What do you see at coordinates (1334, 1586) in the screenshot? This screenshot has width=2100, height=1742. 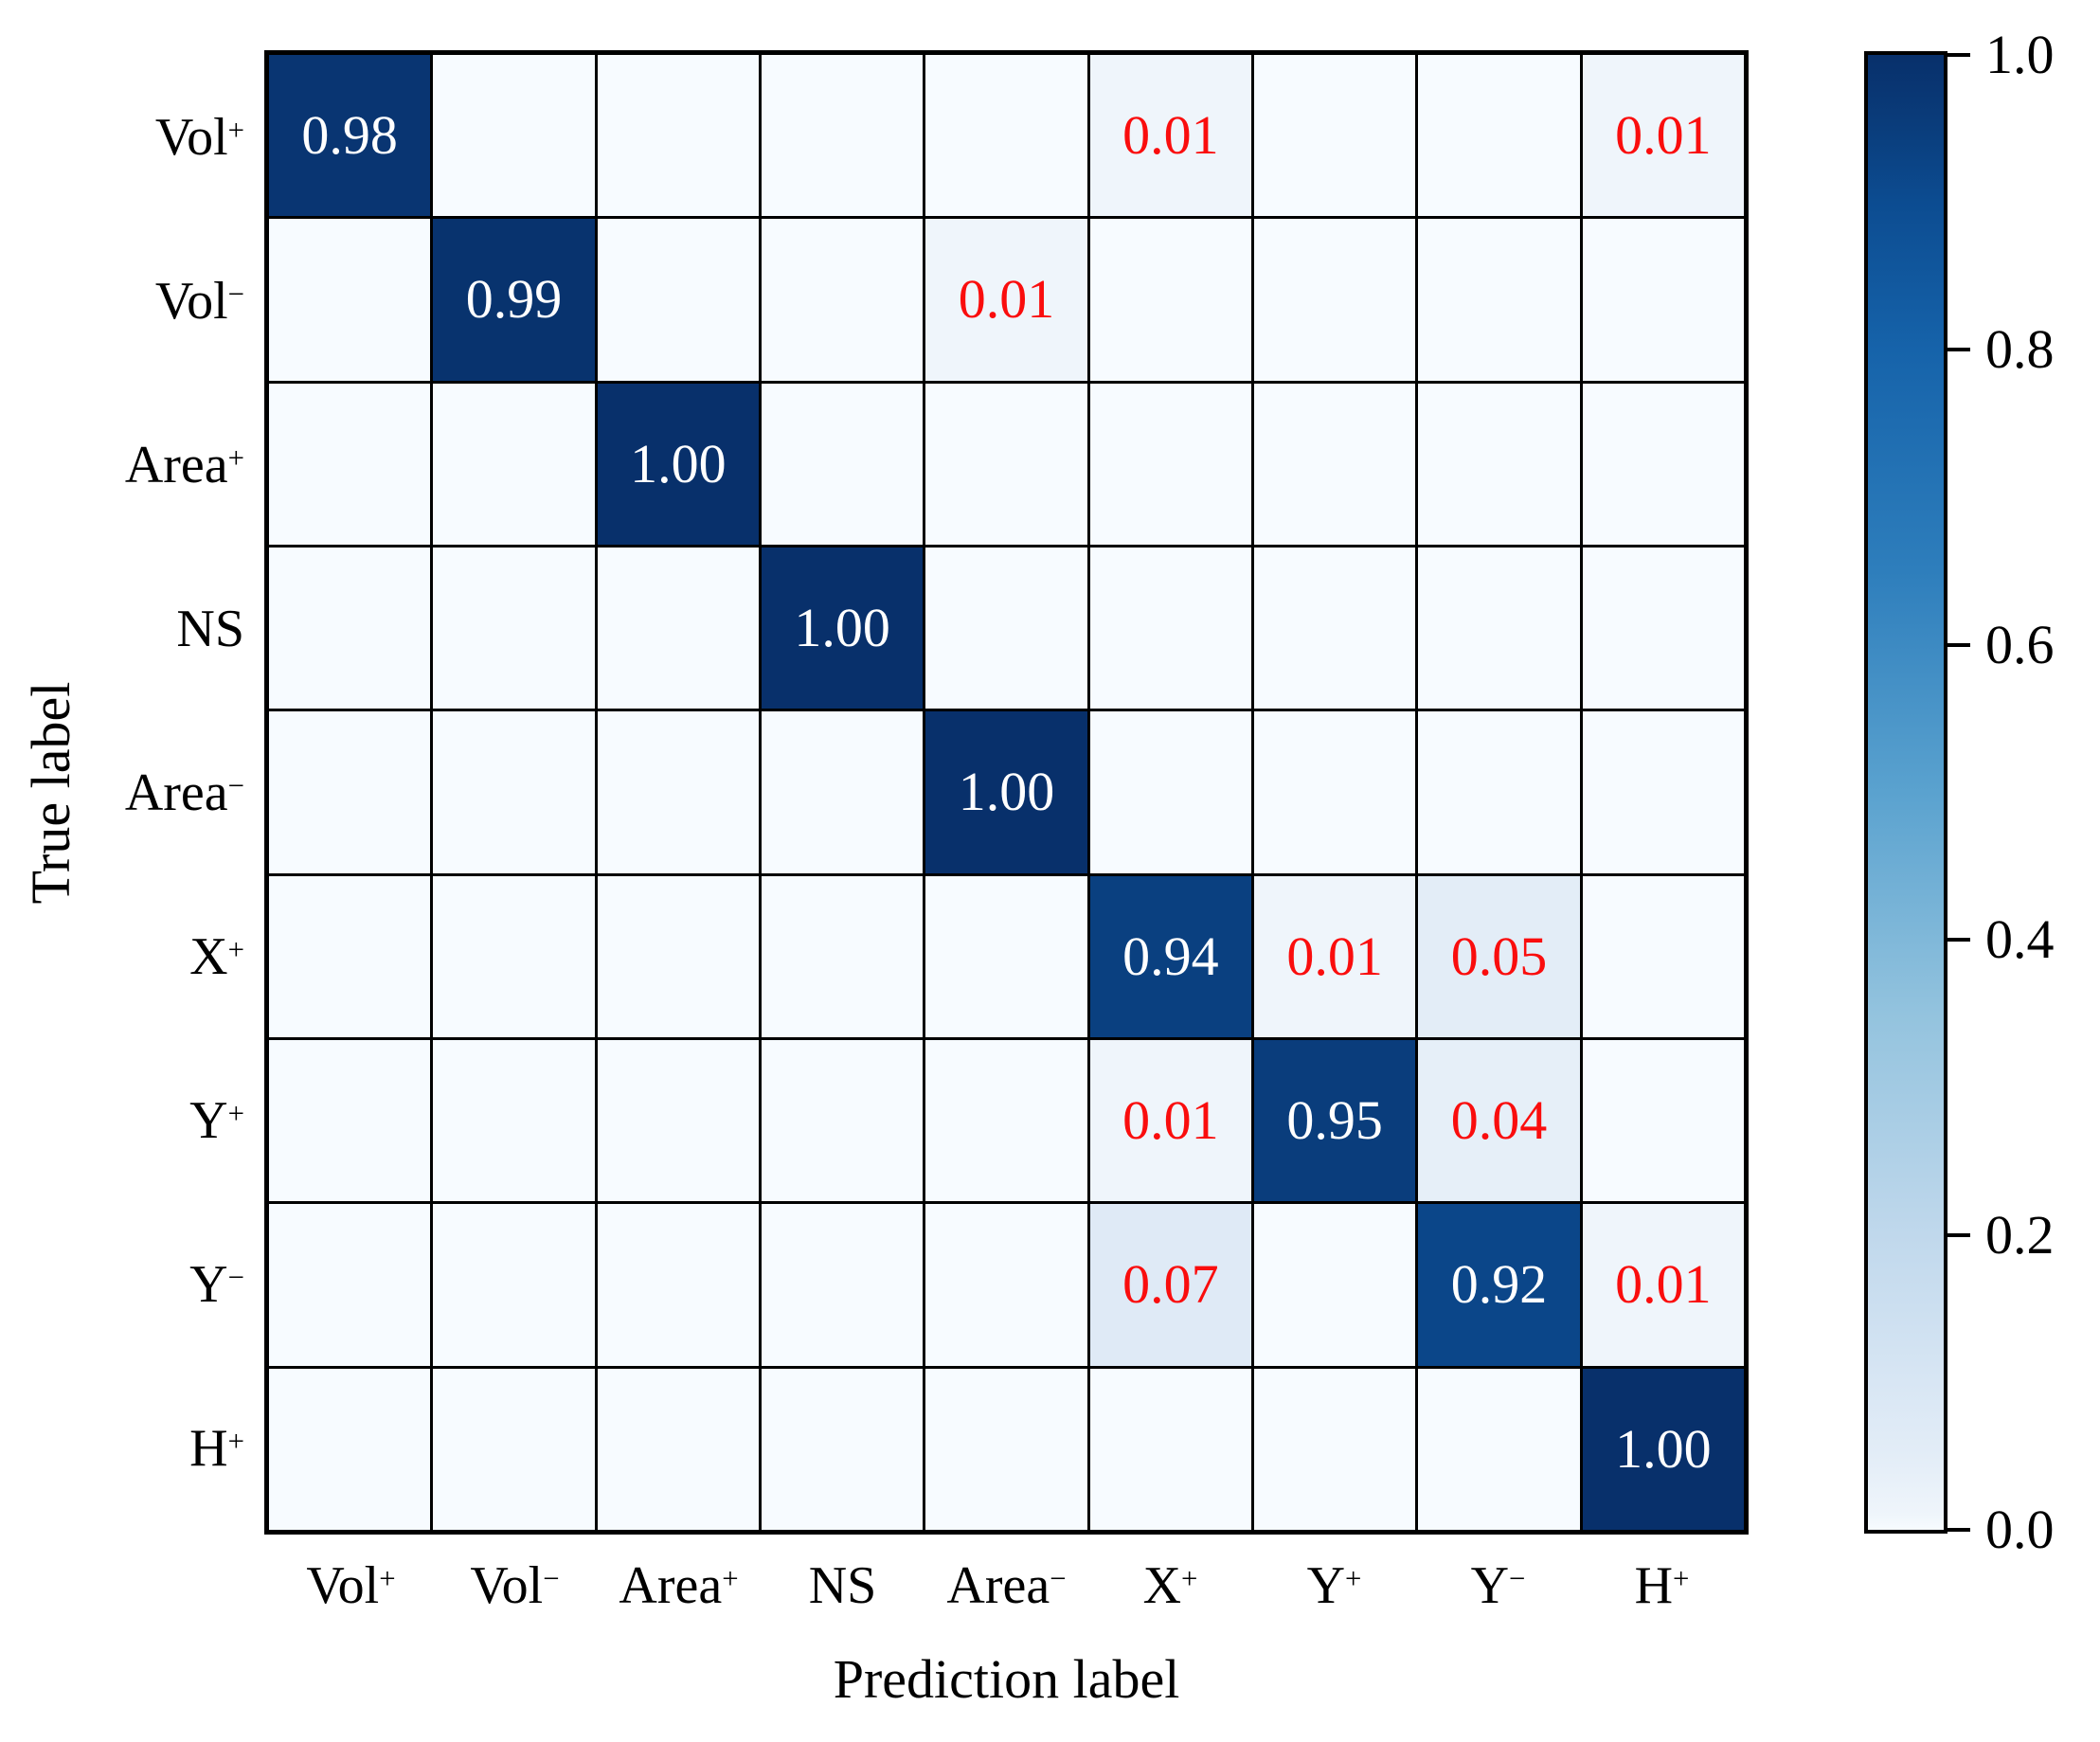 I see `x-tick-label: Y+` at bounding box center [1334, 1586].